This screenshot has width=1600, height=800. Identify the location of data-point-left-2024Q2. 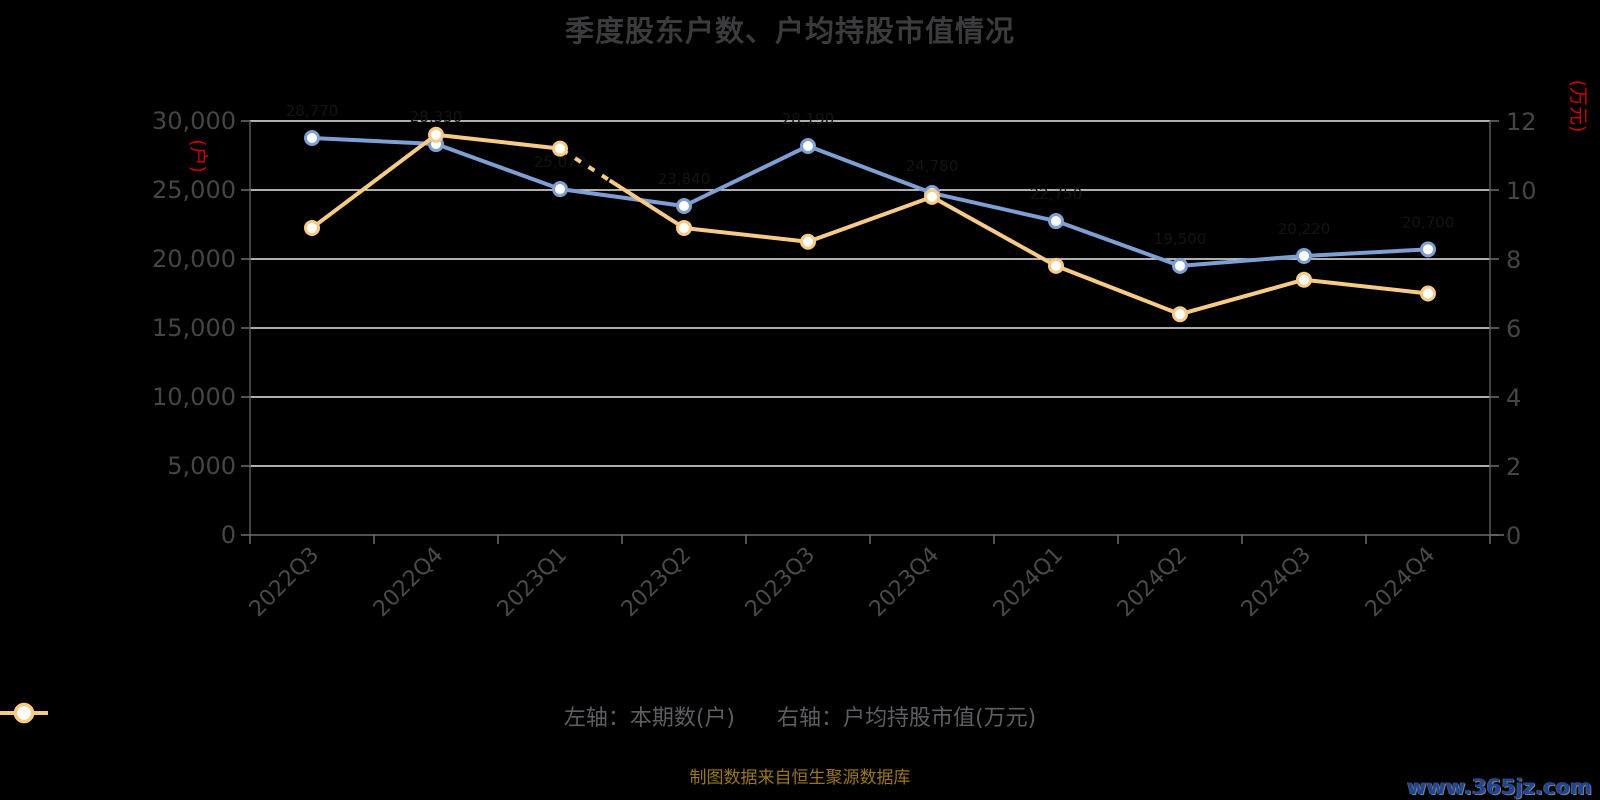
(1180, 265).